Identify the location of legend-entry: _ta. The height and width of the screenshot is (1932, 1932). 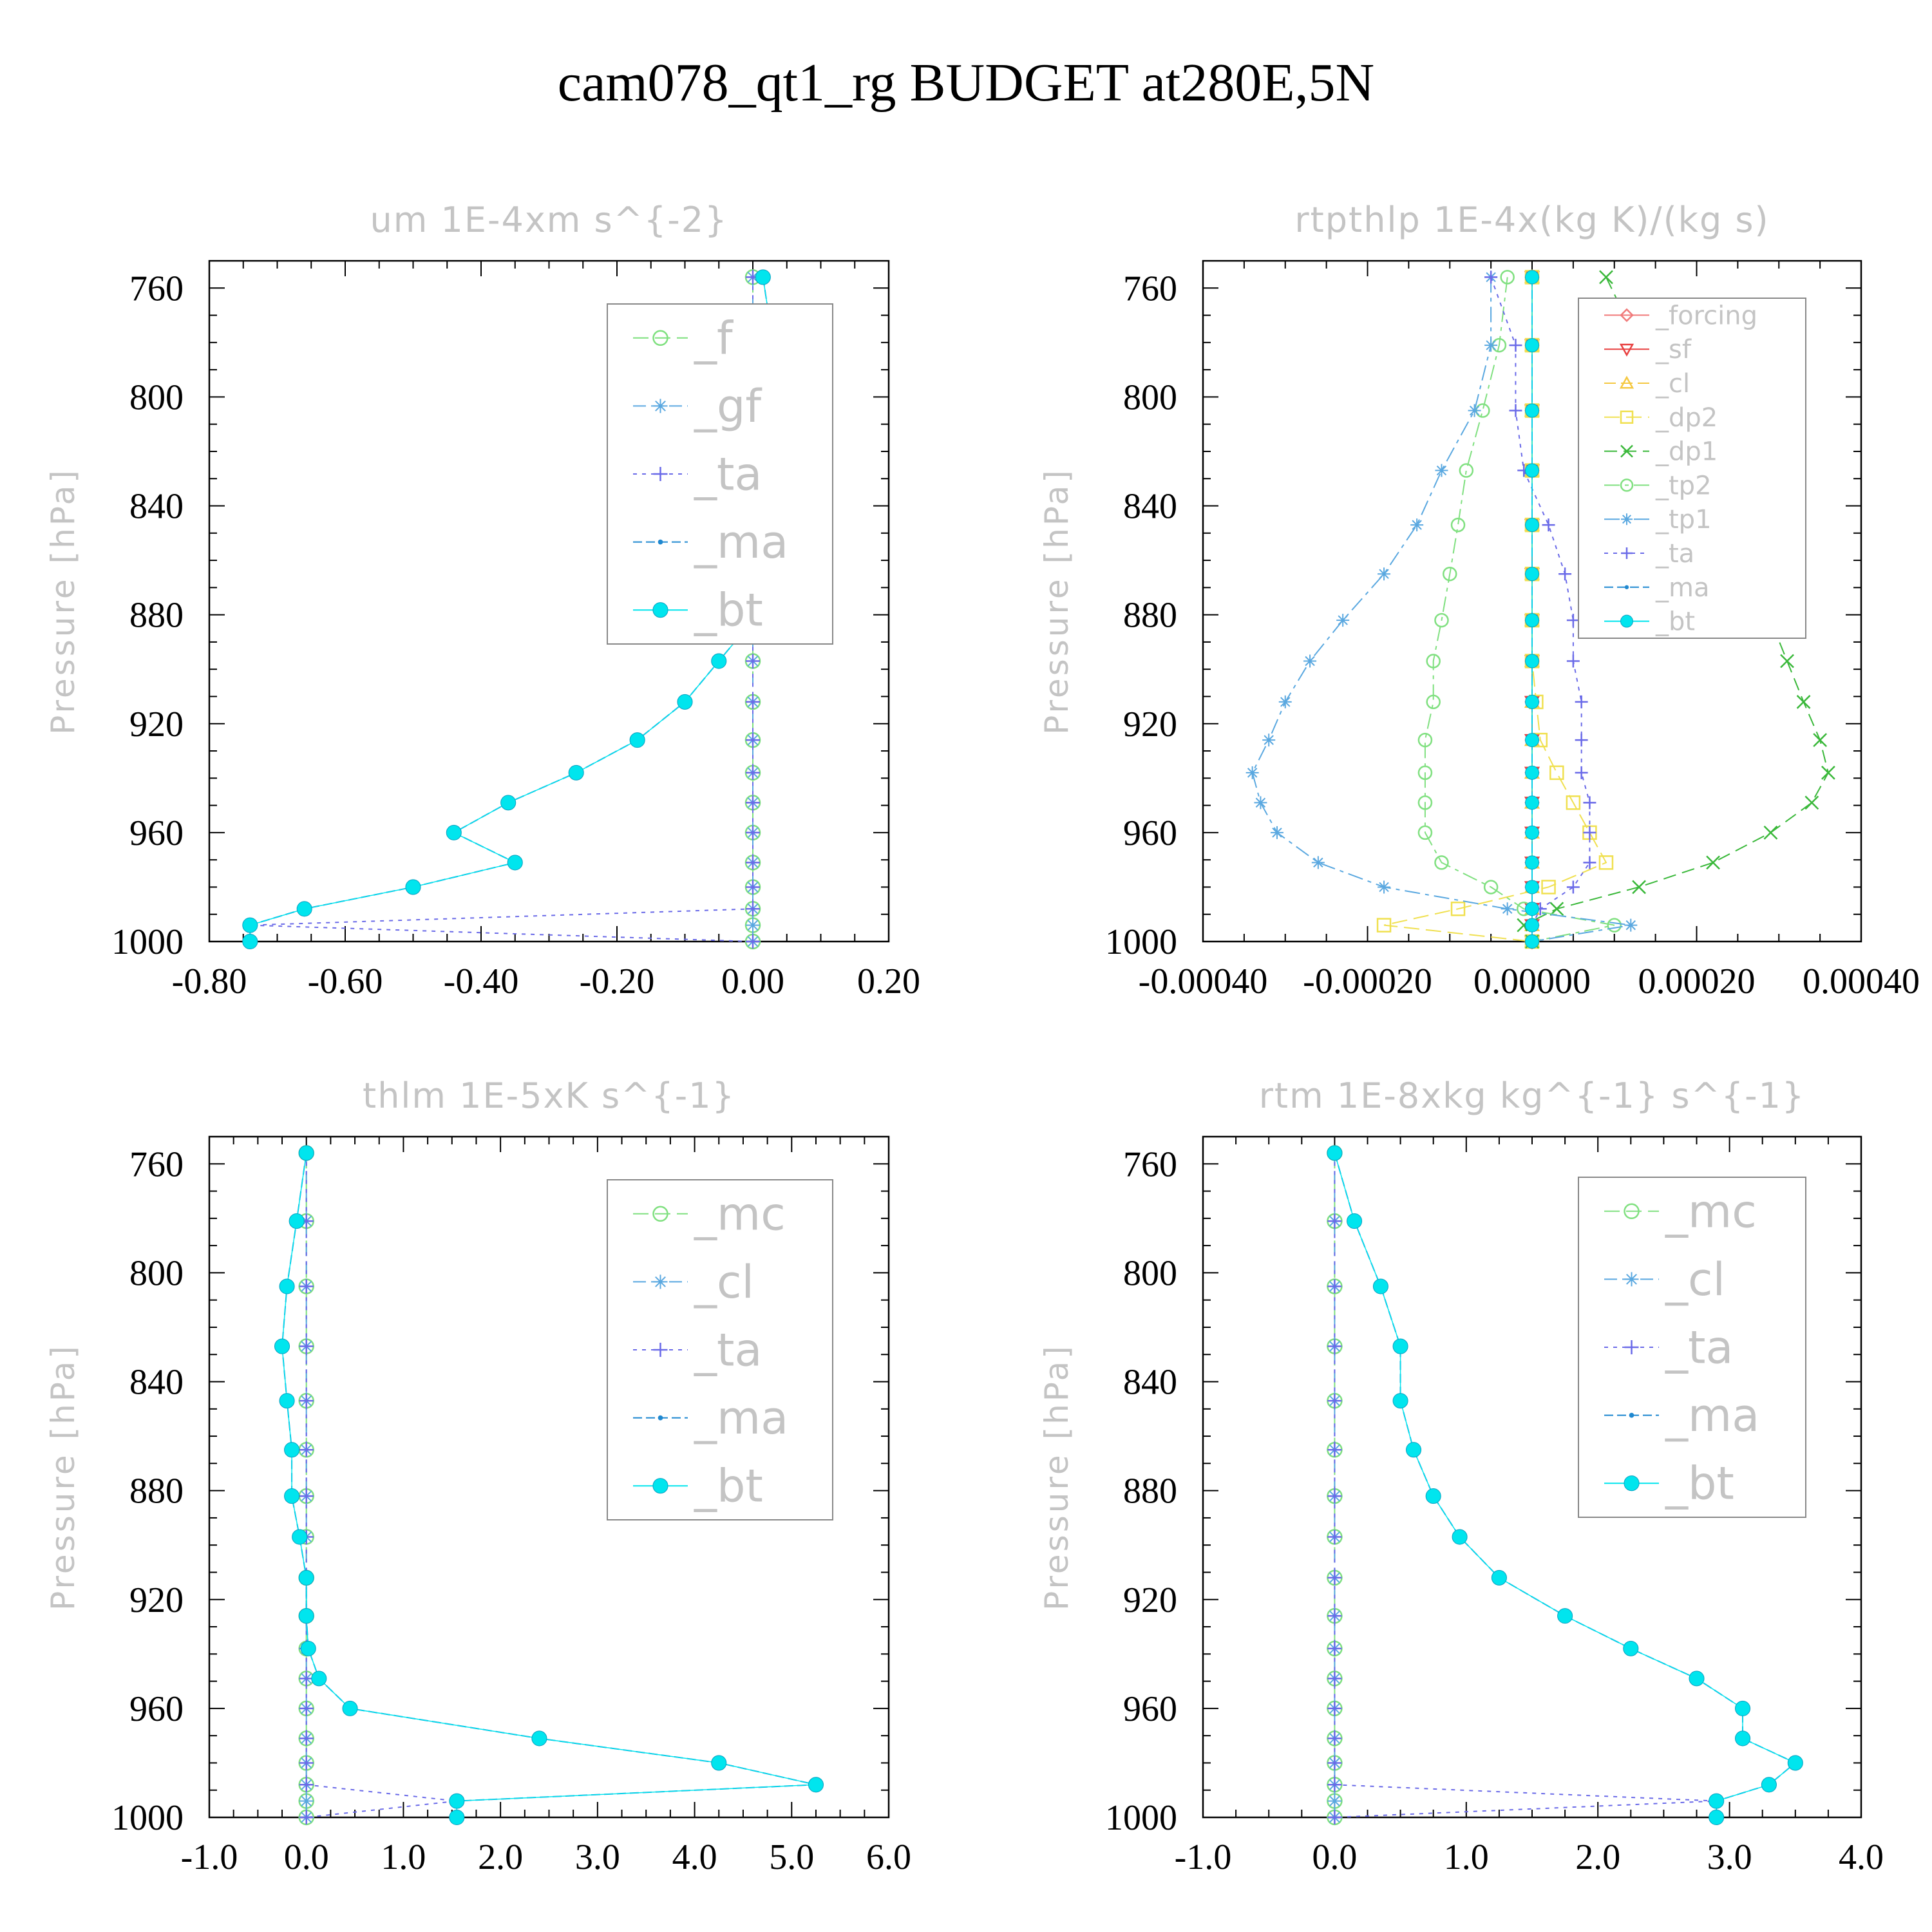
(697, 475).